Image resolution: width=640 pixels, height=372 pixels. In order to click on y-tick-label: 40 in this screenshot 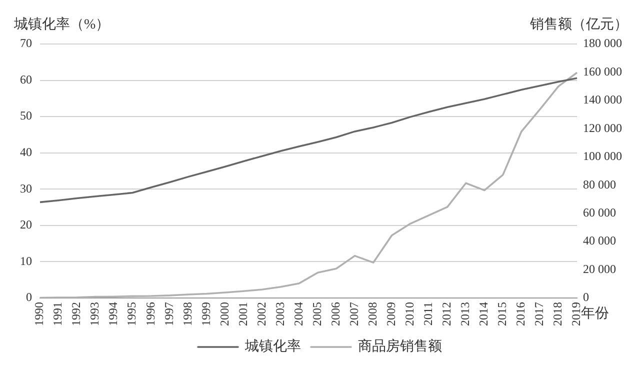, I will do `click(26, 152)`.